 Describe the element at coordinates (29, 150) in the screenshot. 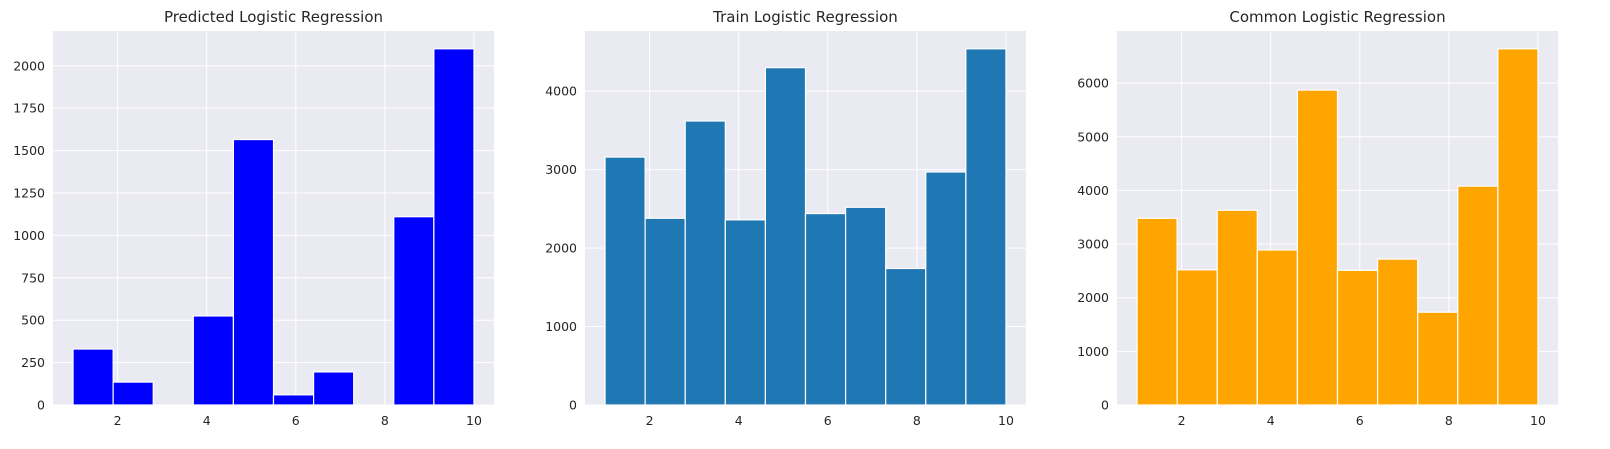

I see `y-tick-label: 1500` at that location.